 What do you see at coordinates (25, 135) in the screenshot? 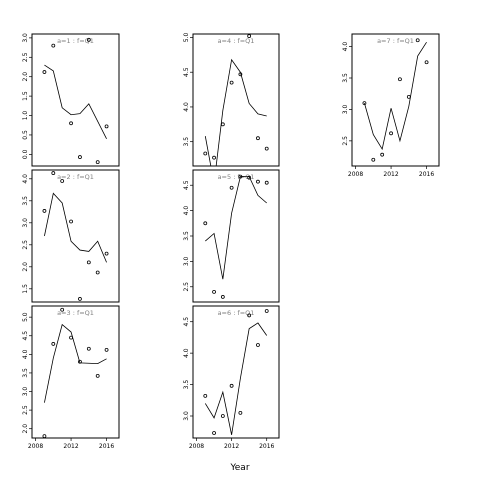
I see `y-tick-label: 0.5` at bounding box center [25, 135].